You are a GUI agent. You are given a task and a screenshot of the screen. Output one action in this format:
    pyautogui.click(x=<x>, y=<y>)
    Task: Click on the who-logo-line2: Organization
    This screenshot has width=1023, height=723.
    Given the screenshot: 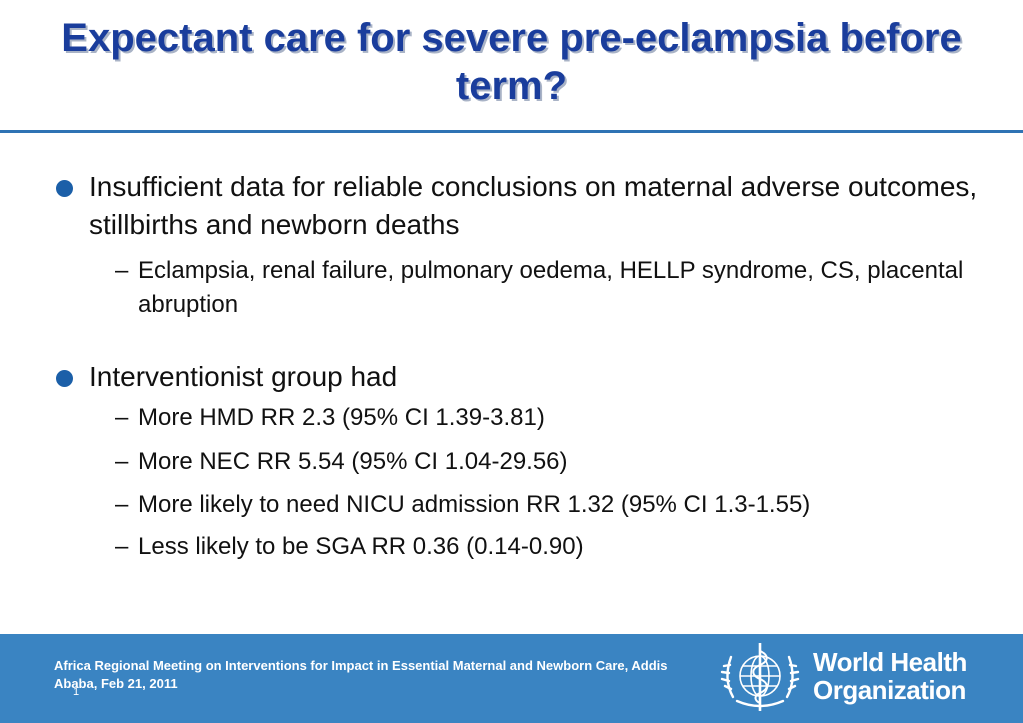 What is the action you would take?
    pyautogui.click(x=889, y=690)
    